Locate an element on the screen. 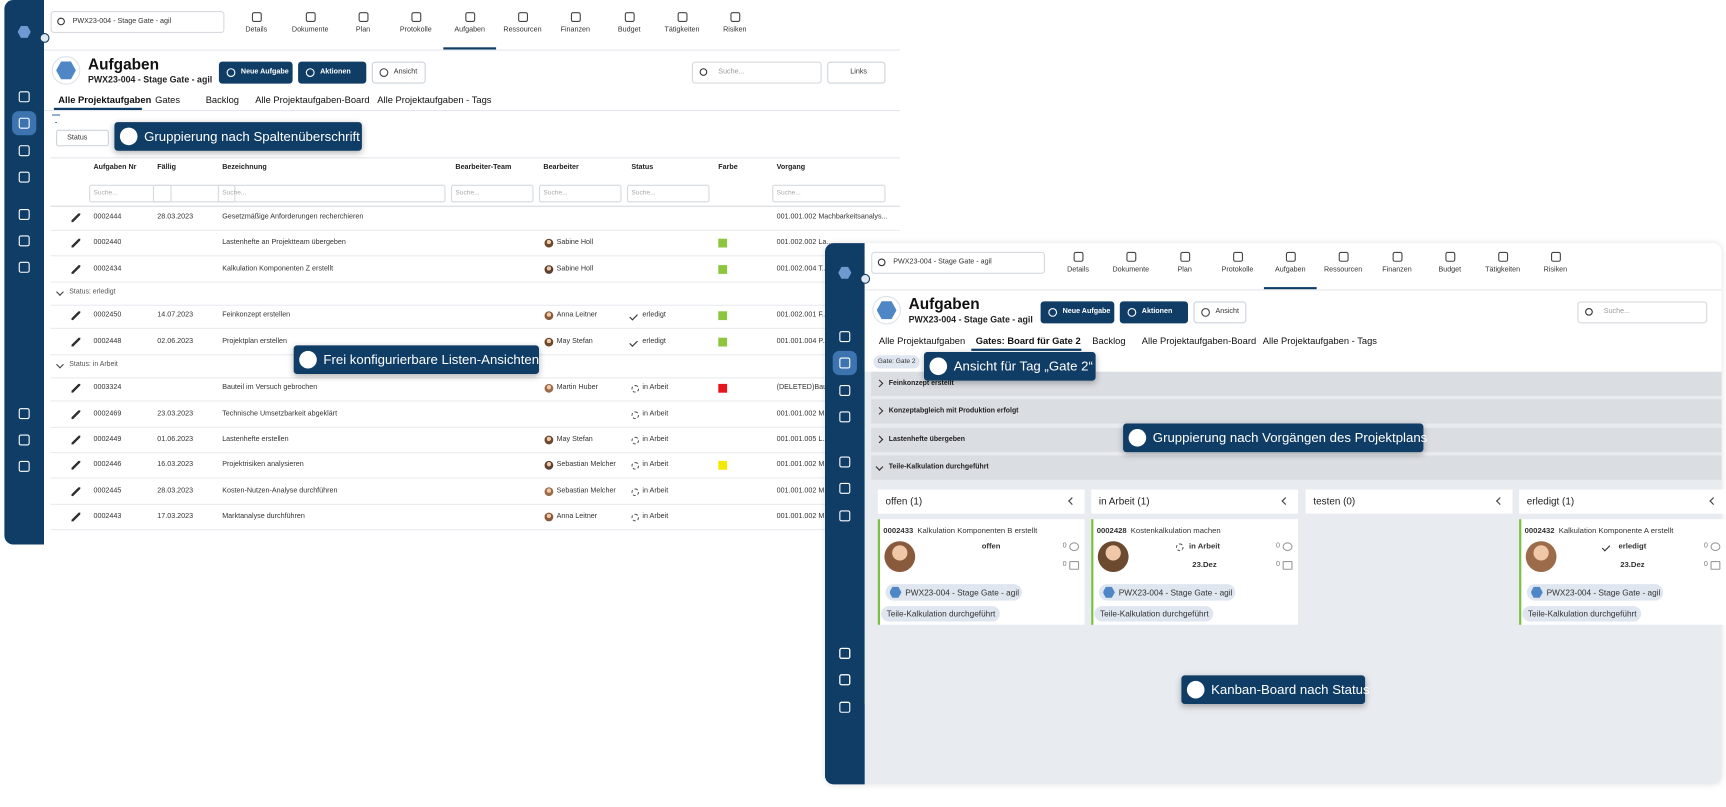 This screenshot has height=807, width=1726. row-divider is located at coordinates (475, 305).